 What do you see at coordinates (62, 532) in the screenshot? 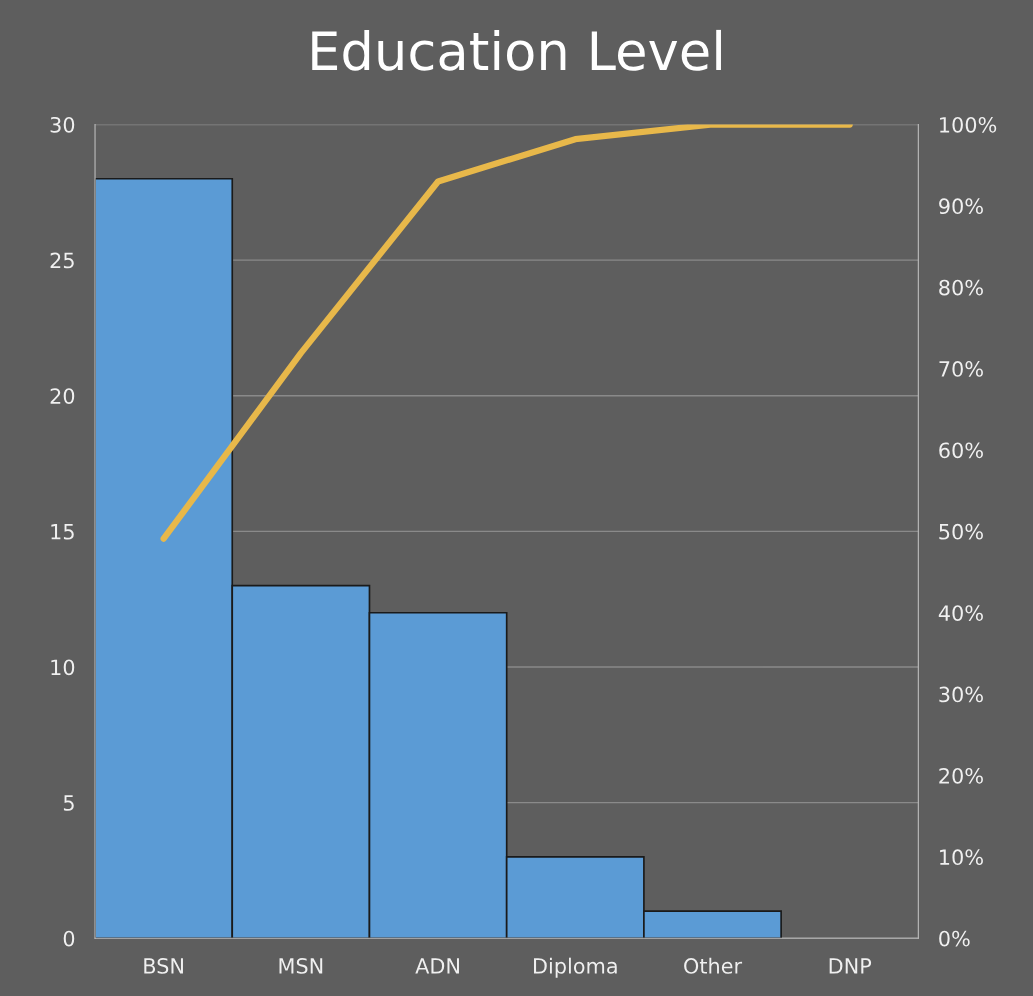
I see `y-tick-label: 15` at bounding box center [62, 532].